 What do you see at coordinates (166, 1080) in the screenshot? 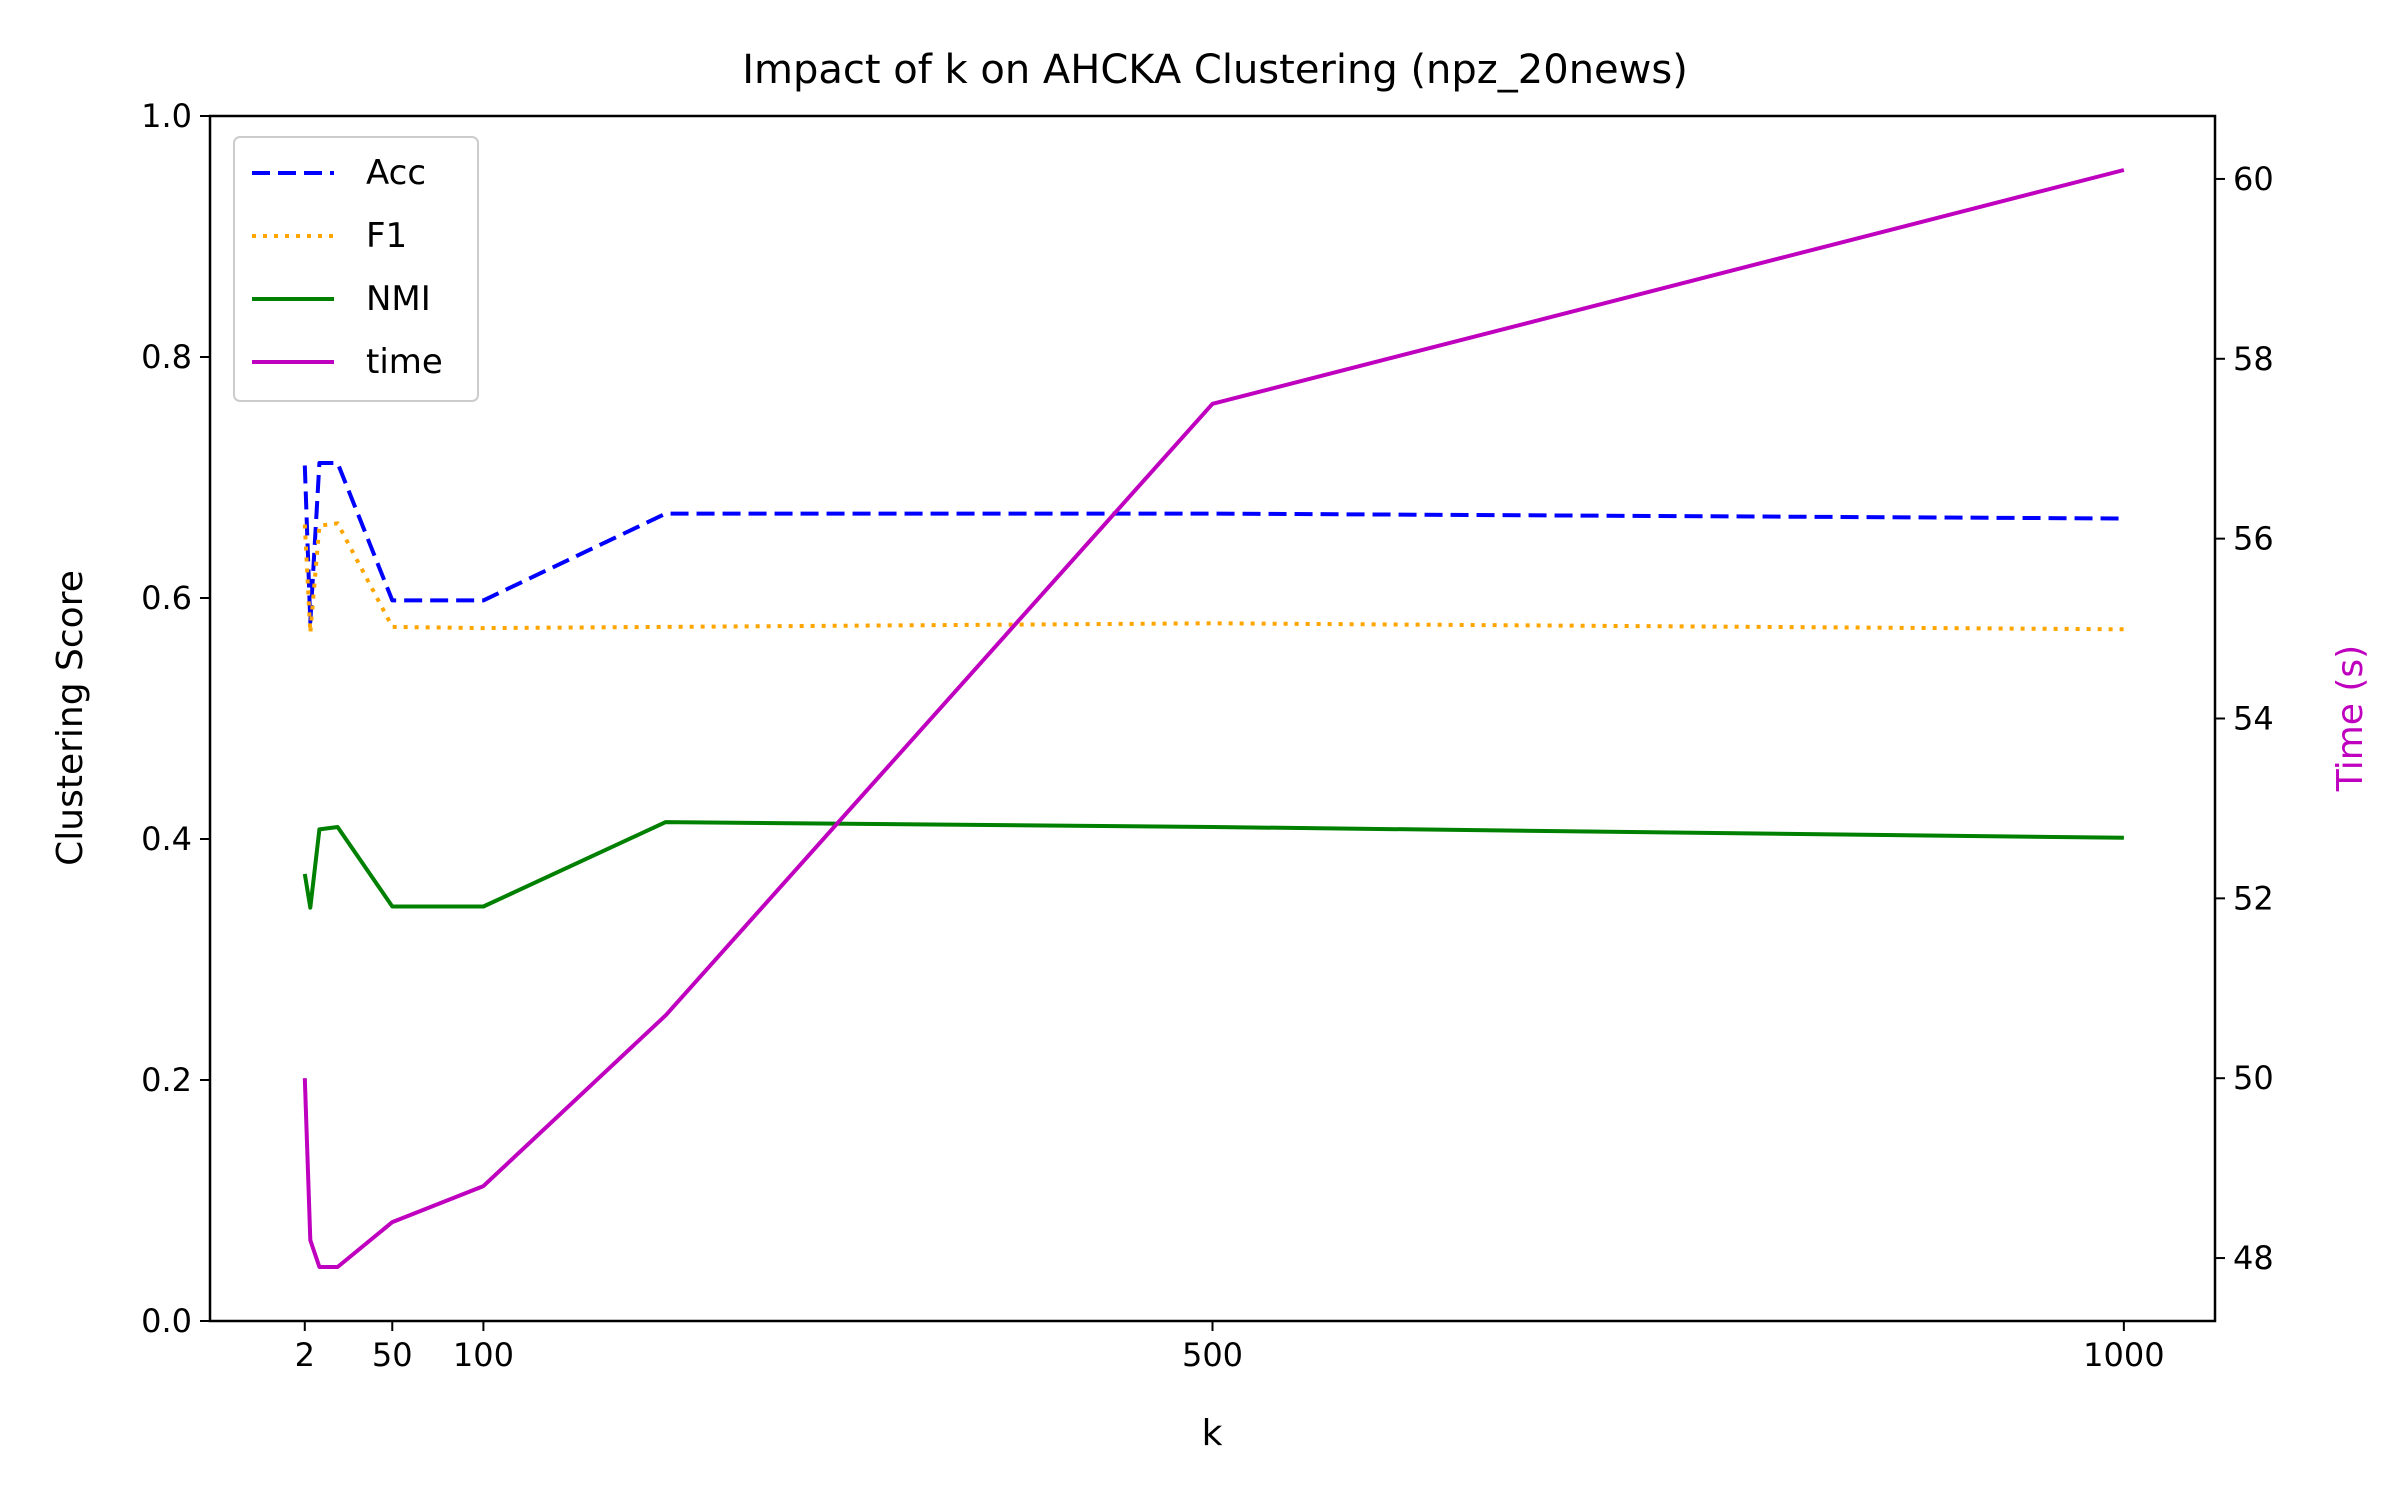
I see `y-tick-label: 0.2` at bounding box center [166, 1080].